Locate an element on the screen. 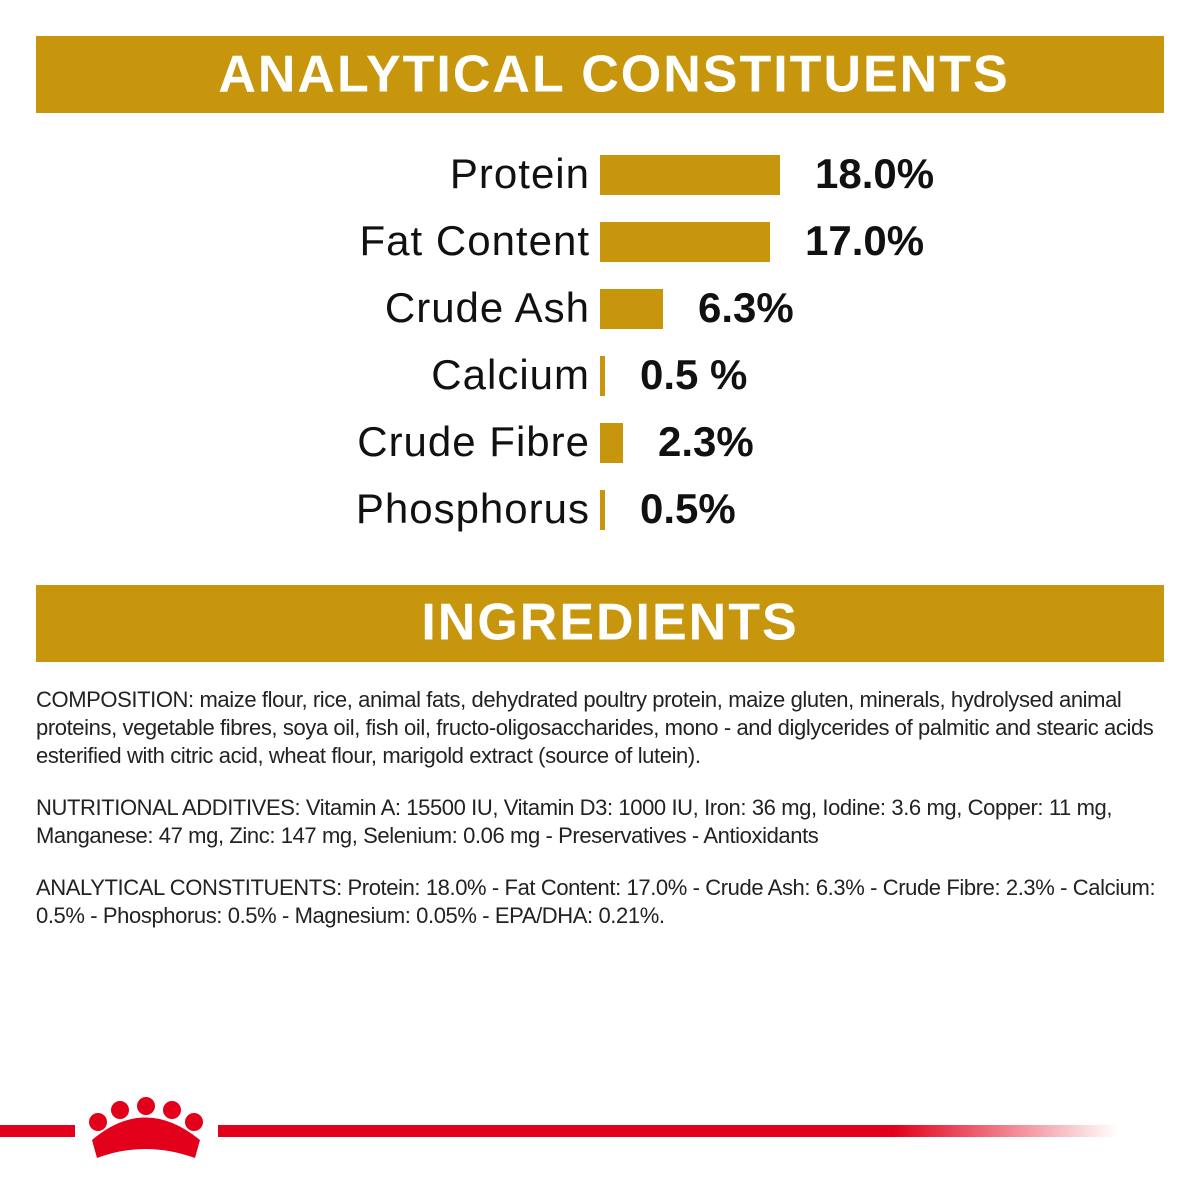  section-title: ANALYTICAL CONSTITUENTS is located at coordinates (613, 75).